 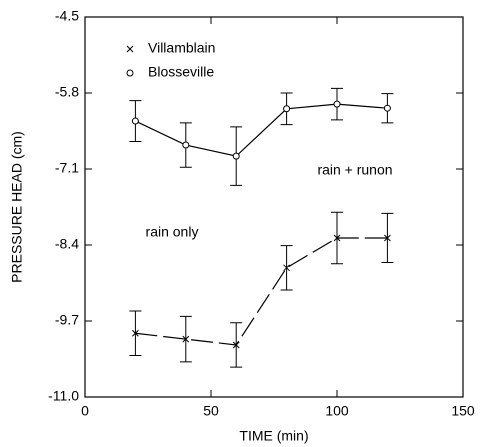 I want to click on x-axis-label: TIME (min), so click(x=273, y=436).